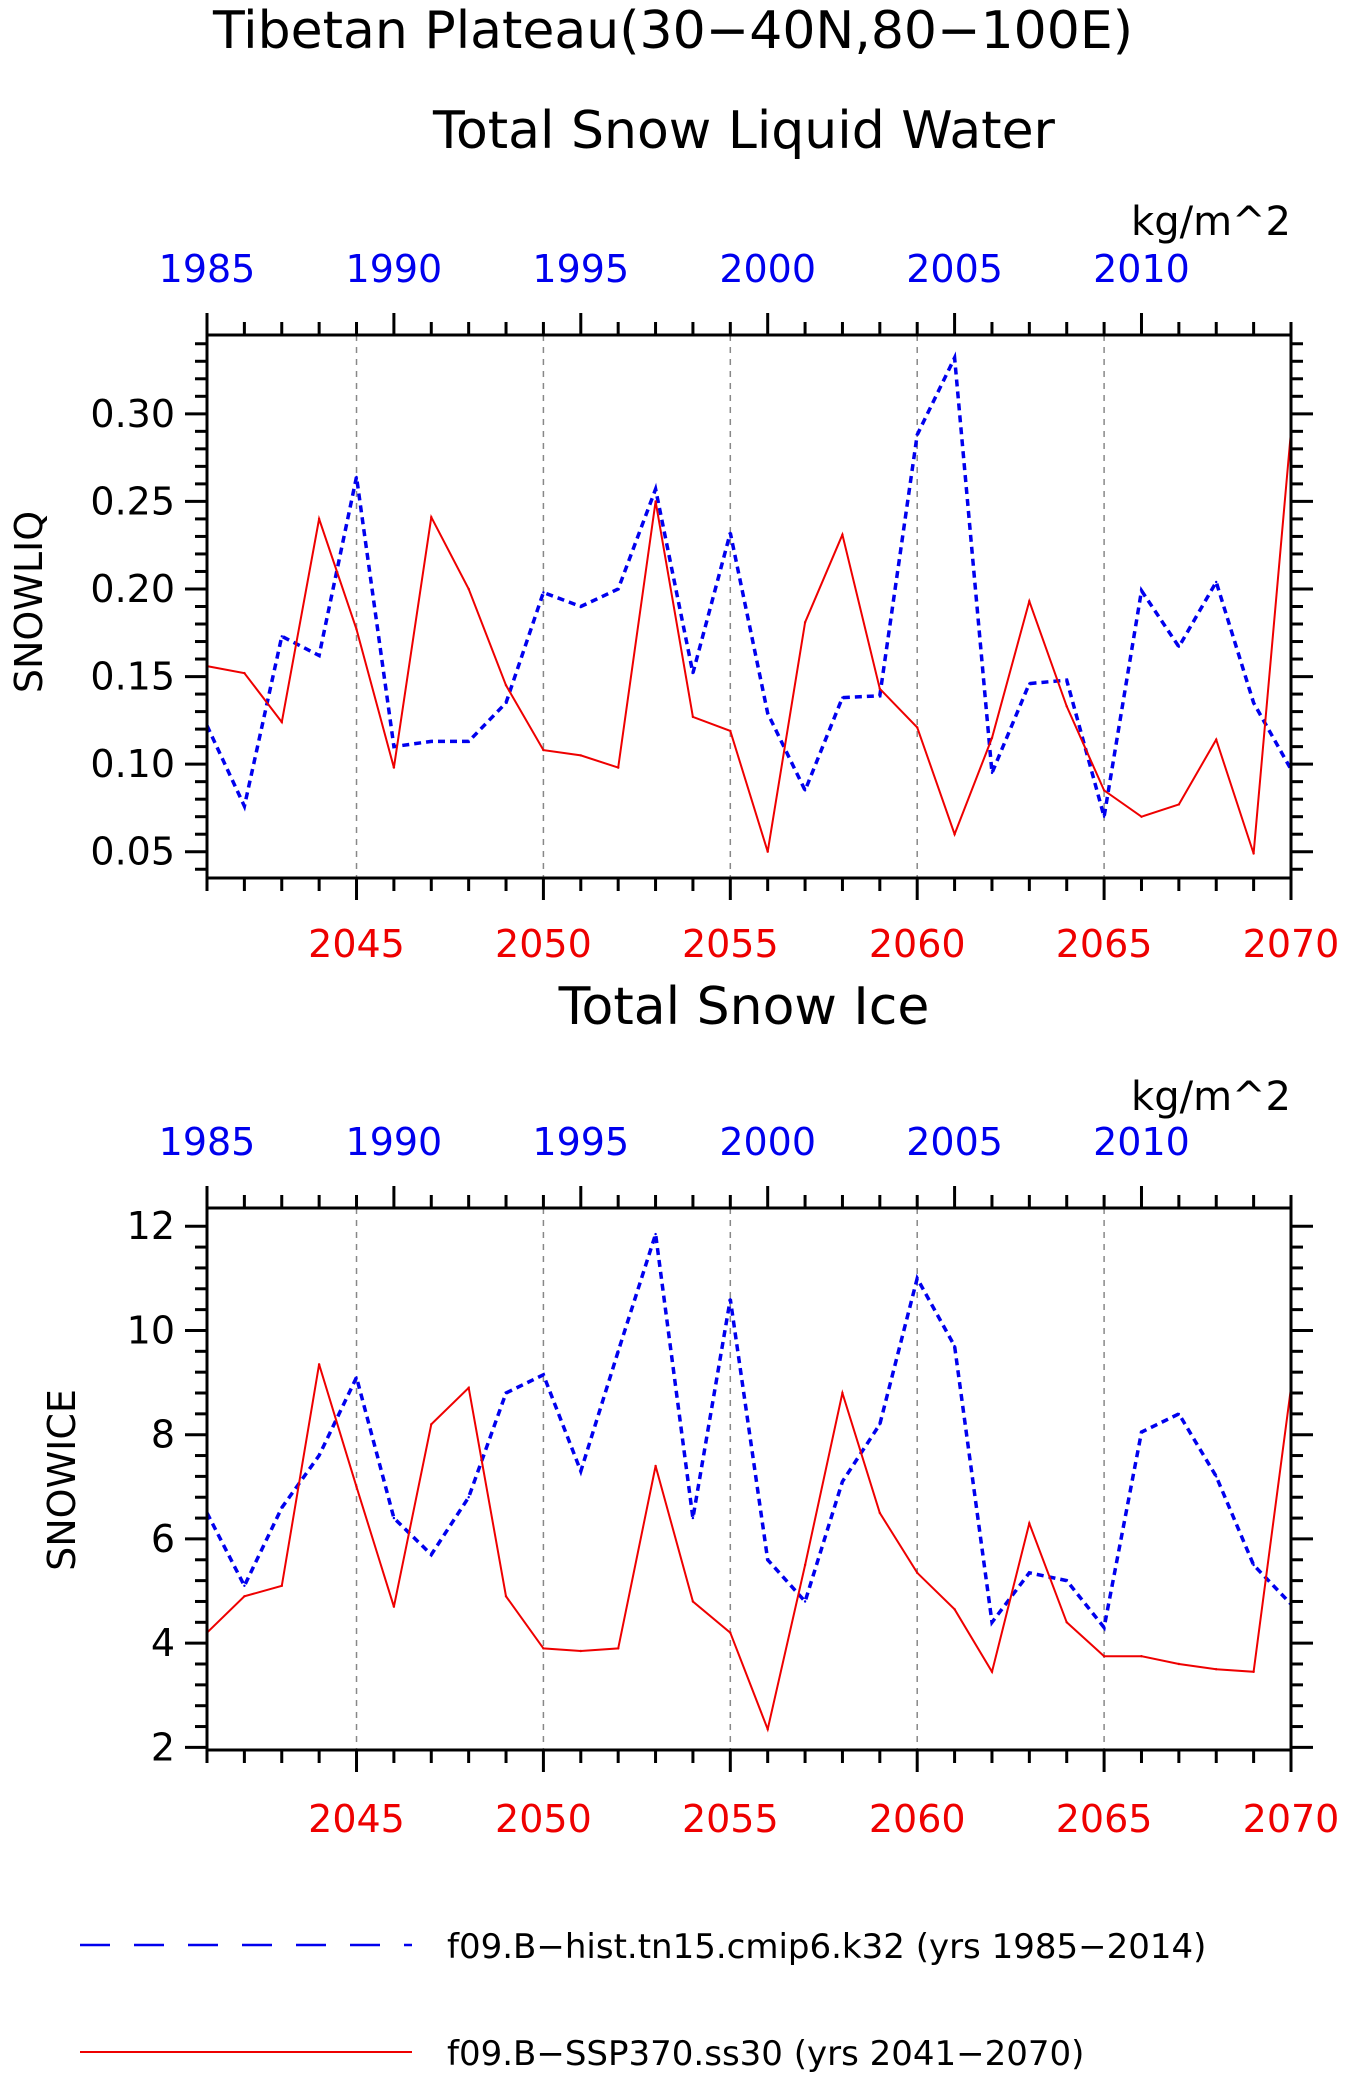 The width and height of the screenshot is (1346, 2074). I want to click on x-bottom-tick-label: 2050, so click(543, 1819).